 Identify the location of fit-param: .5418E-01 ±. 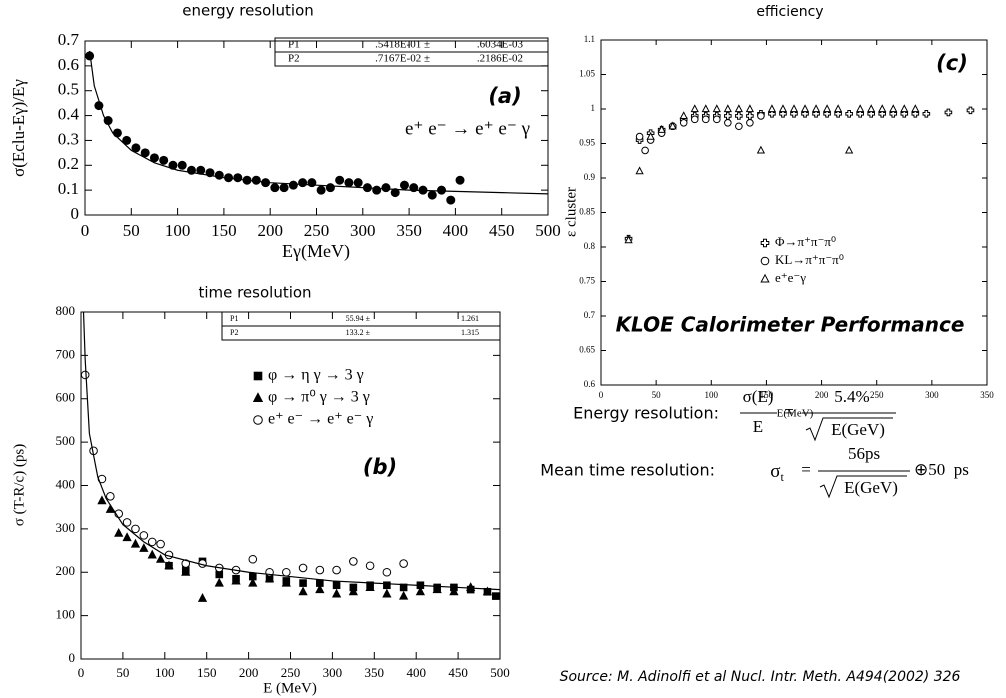
(402, 45).